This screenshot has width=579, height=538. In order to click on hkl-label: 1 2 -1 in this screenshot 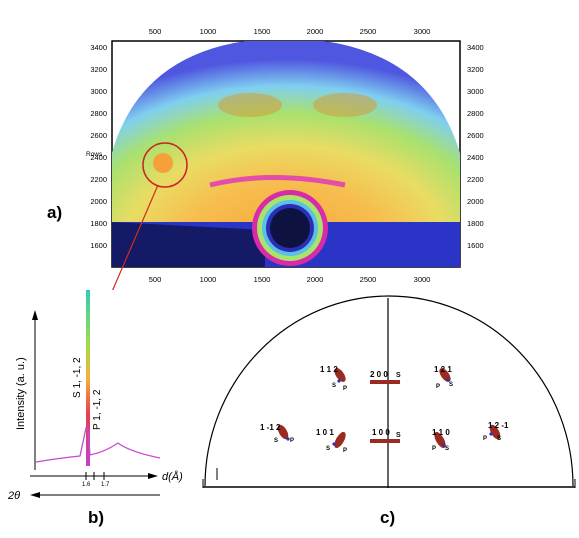, I will do `click(498, 425)`.